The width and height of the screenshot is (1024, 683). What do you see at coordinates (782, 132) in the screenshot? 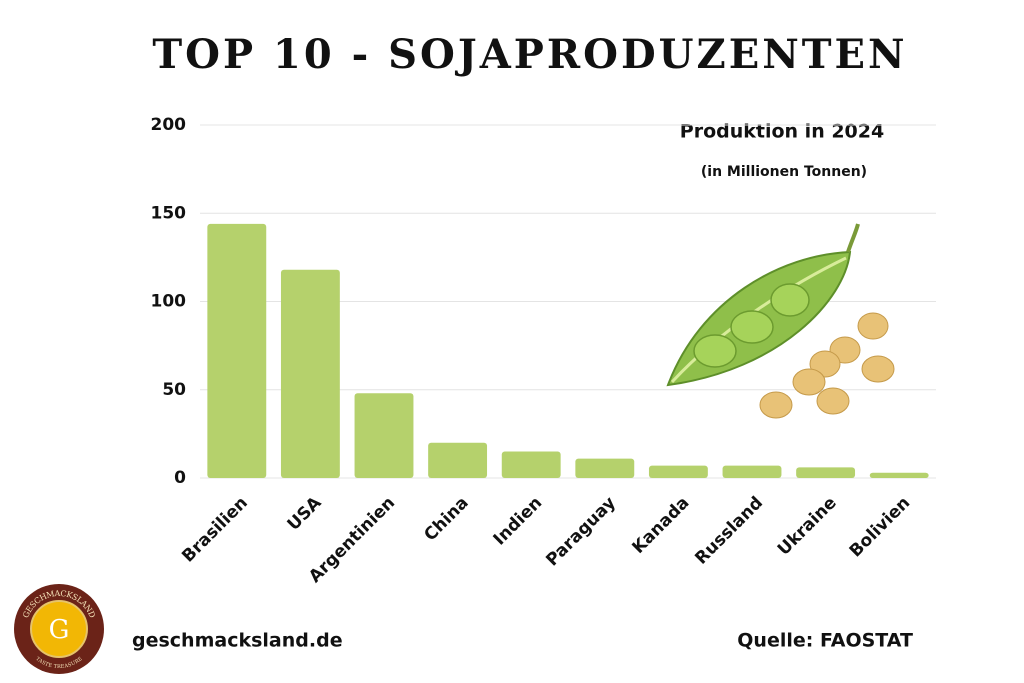
I see `chart-subtitle: Produktion in 2024` at bounding box center [782, 132].